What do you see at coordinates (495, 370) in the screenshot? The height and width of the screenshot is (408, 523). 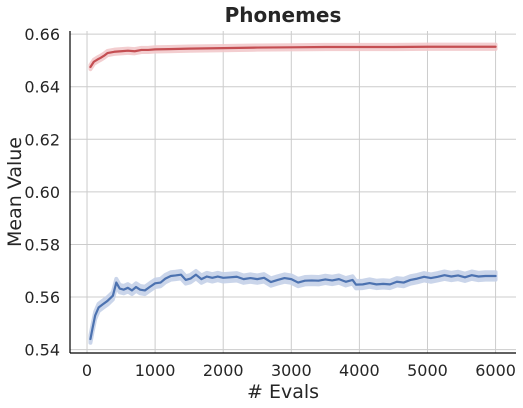 I see `x-tick-label: 6000` at bounding box center [495, 370].